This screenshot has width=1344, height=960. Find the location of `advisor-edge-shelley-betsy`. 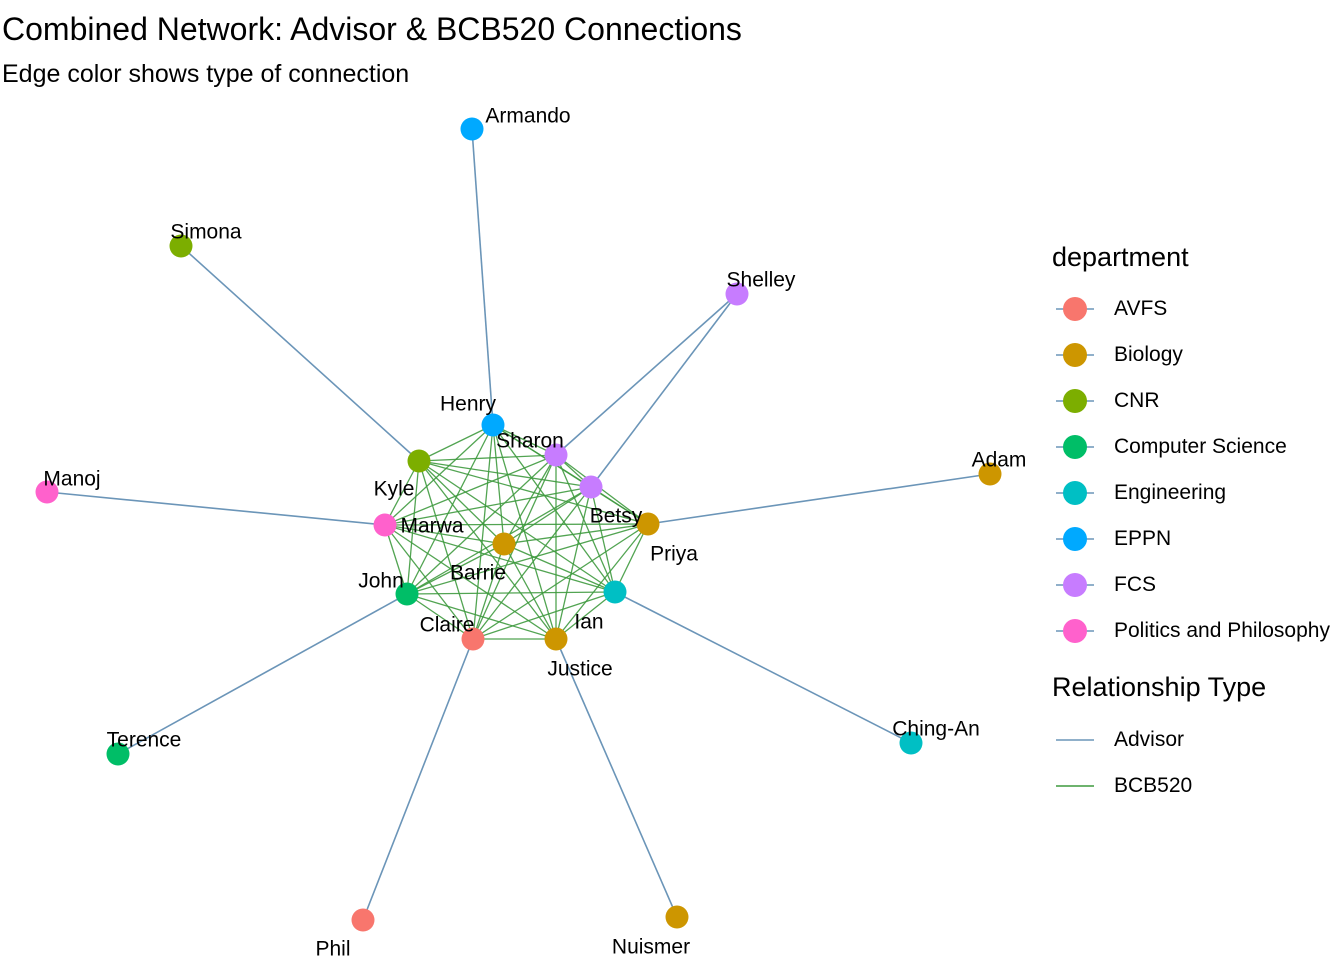

advisor-edge-shelley-betsy is located at coordinates (664, 390).